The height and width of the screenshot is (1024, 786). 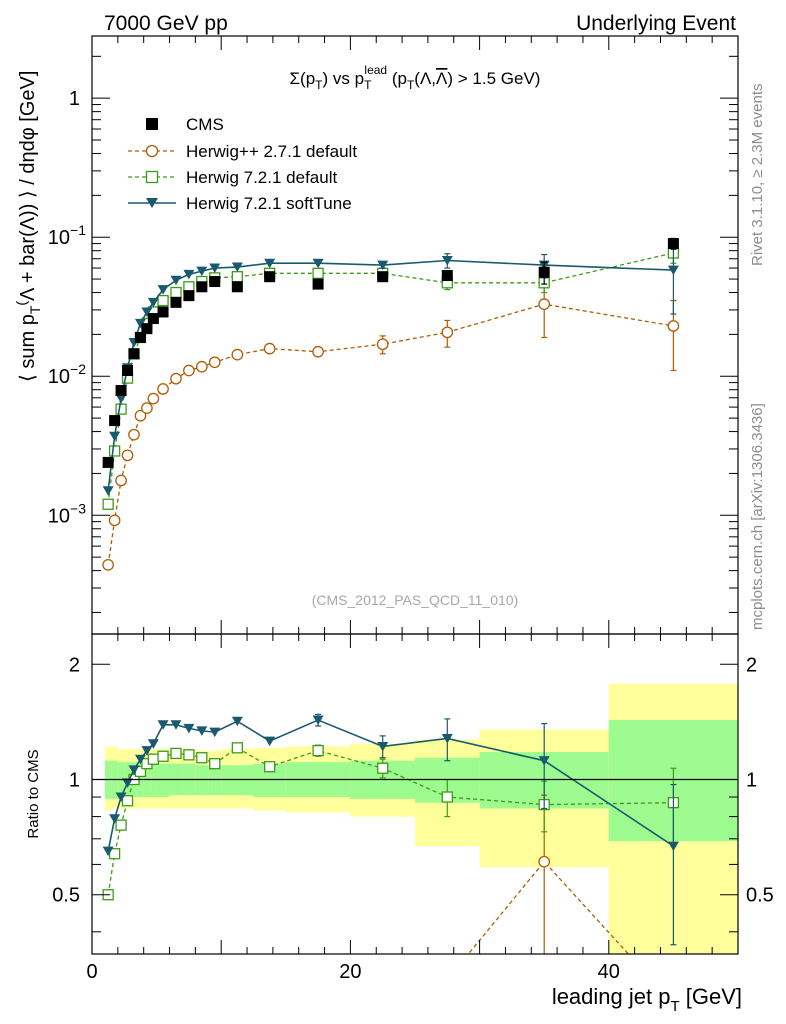 I want to click on ratio-tick-label-0.5: 0.5, so click(x=66, y=896).